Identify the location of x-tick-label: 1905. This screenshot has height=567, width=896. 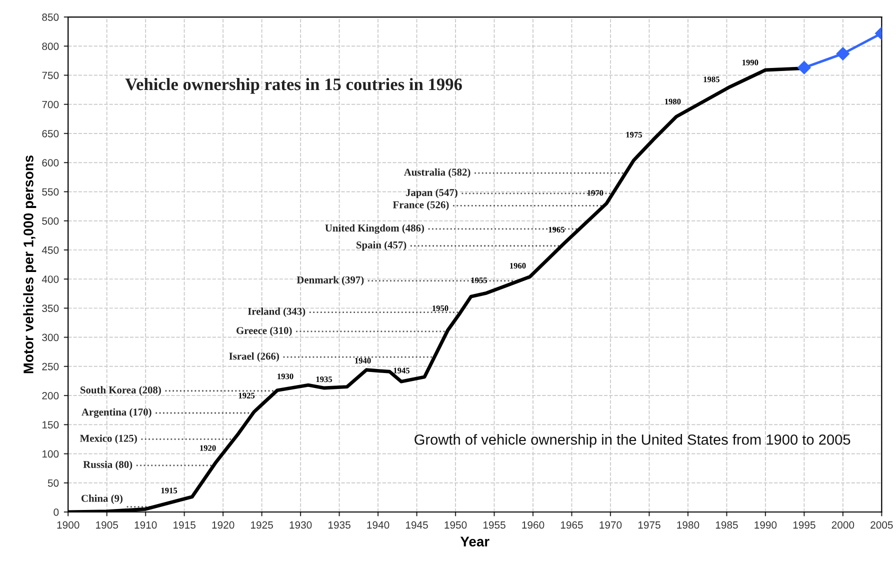
(107, 525).